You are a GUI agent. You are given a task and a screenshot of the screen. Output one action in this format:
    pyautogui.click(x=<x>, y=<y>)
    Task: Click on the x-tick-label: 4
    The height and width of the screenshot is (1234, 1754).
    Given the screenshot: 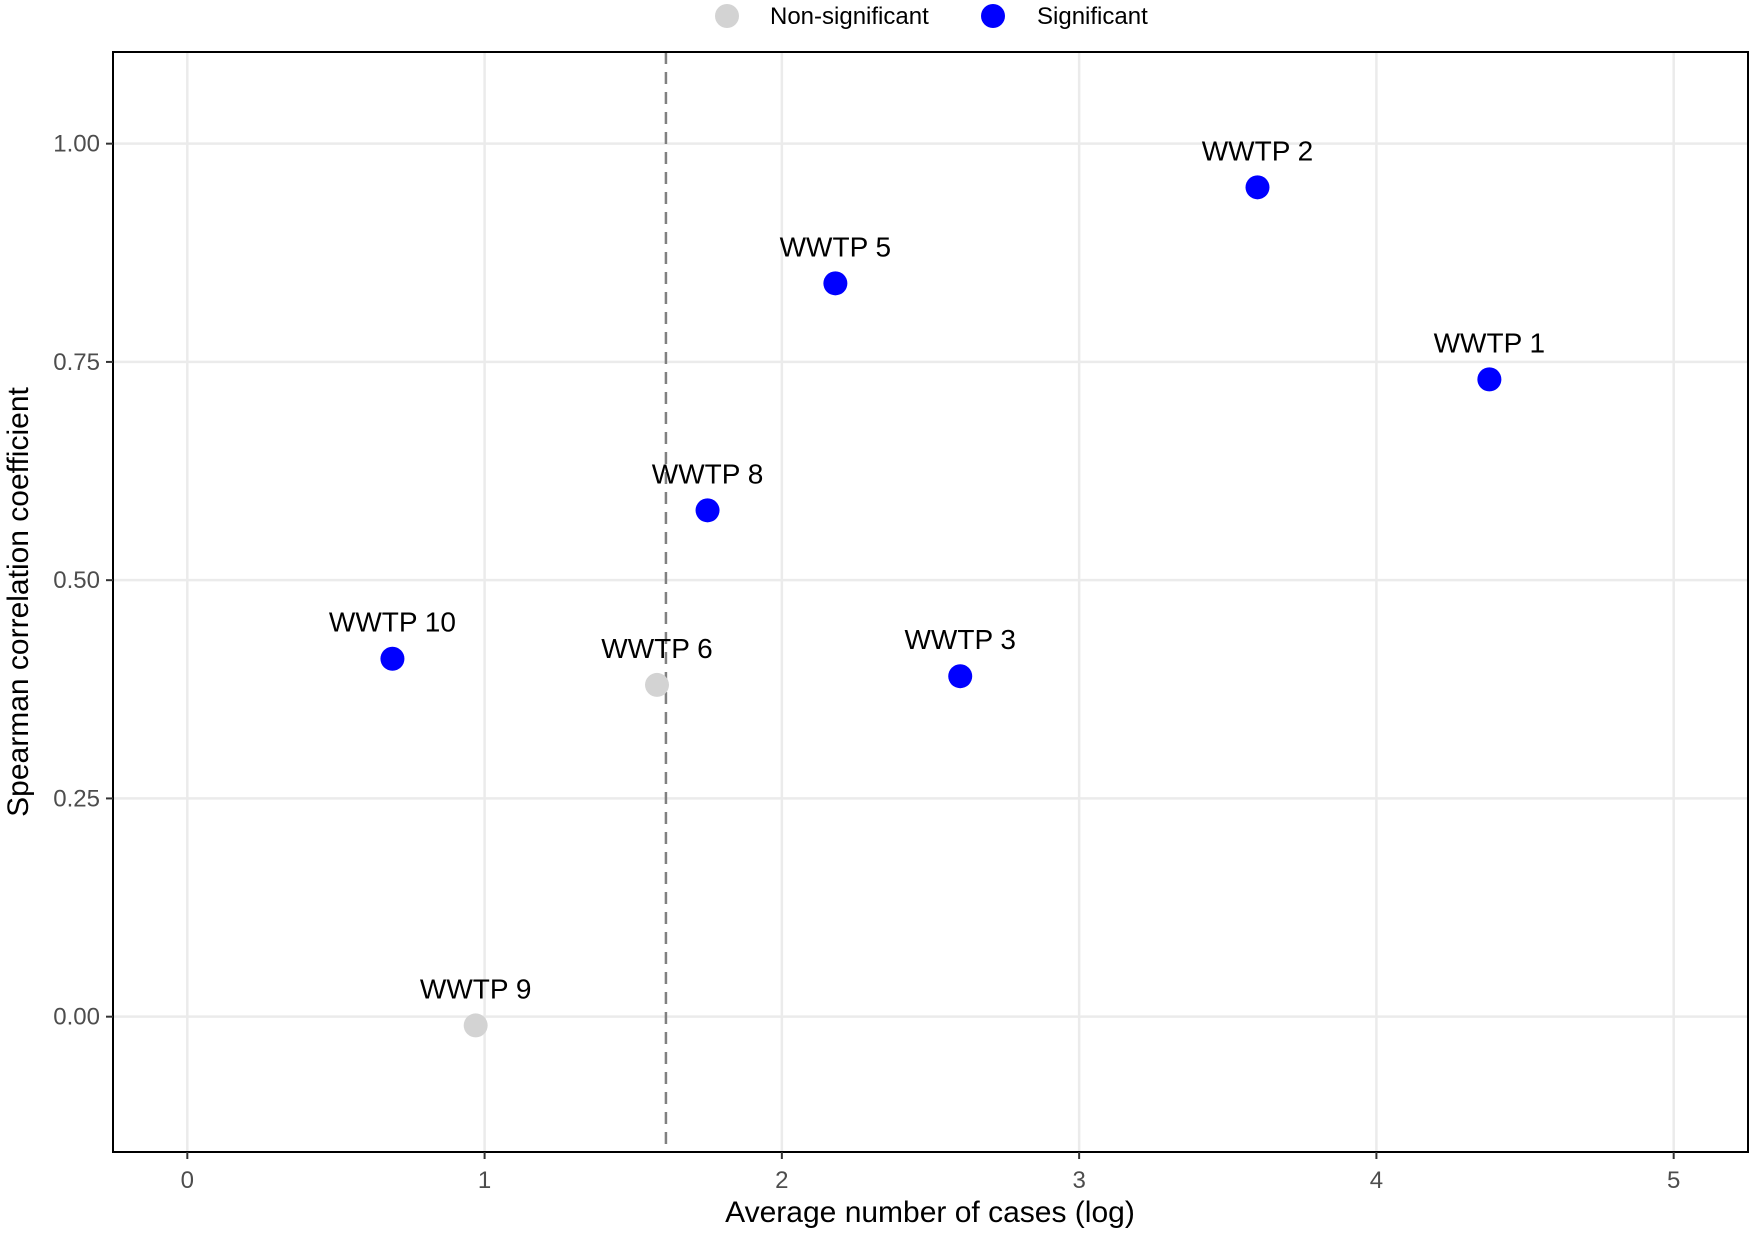 What is the action you would take?
    pyautogui.click(x=1376, y=1180)
    